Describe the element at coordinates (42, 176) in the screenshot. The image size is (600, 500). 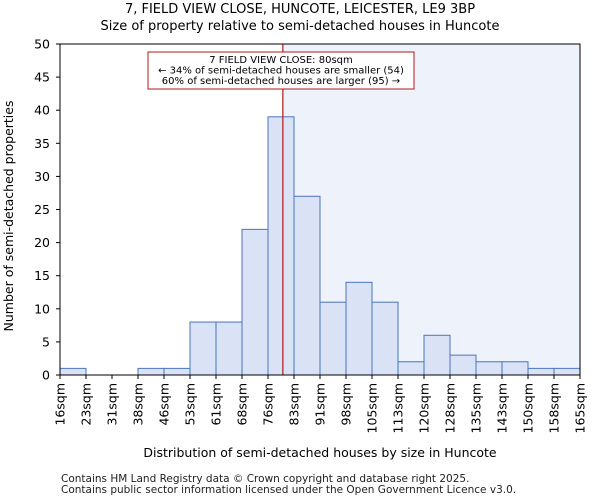
I see `y-tick-label: 30` at that location.